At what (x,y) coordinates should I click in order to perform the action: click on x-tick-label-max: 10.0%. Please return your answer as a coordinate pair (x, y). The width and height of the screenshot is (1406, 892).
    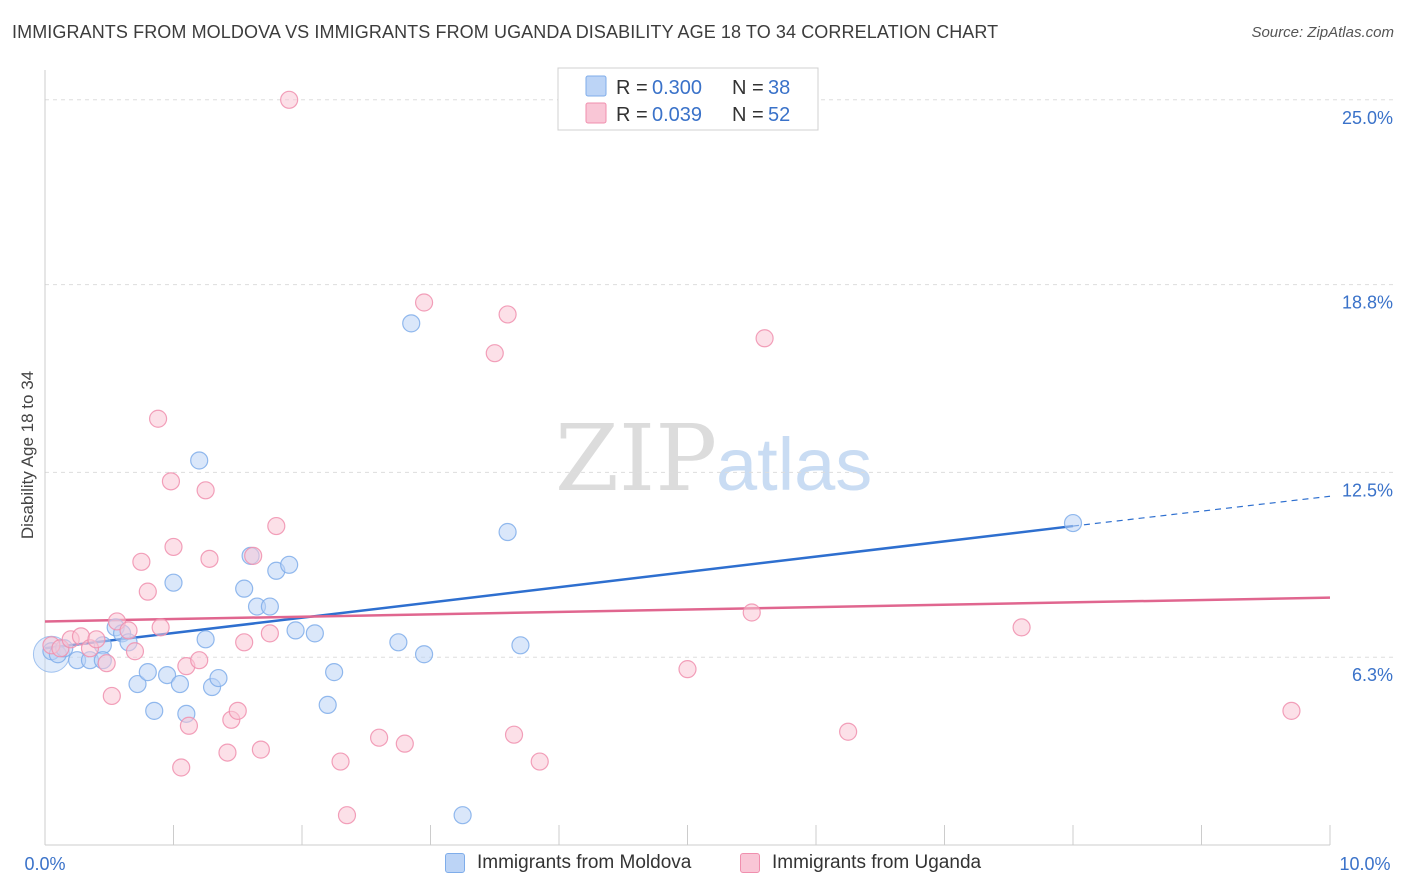
    Looking at the image, I should click on (1364, 864).